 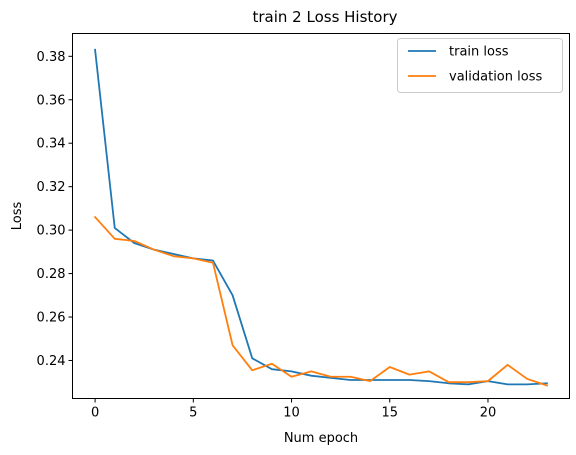 What do you see at coordinates (51, 361) in the screenshot?
I see `y-tick-label: 0.24` at bounding box center [51, 361].